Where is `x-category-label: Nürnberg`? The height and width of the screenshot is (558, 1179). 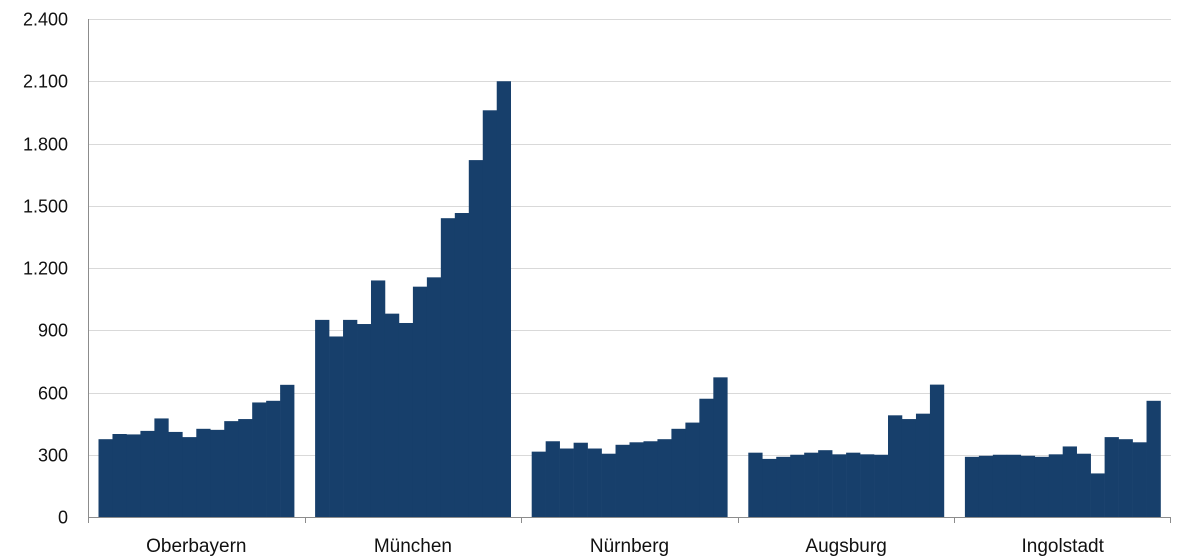
x-category-label: Nürnberg is located at coordinates (629, 546).